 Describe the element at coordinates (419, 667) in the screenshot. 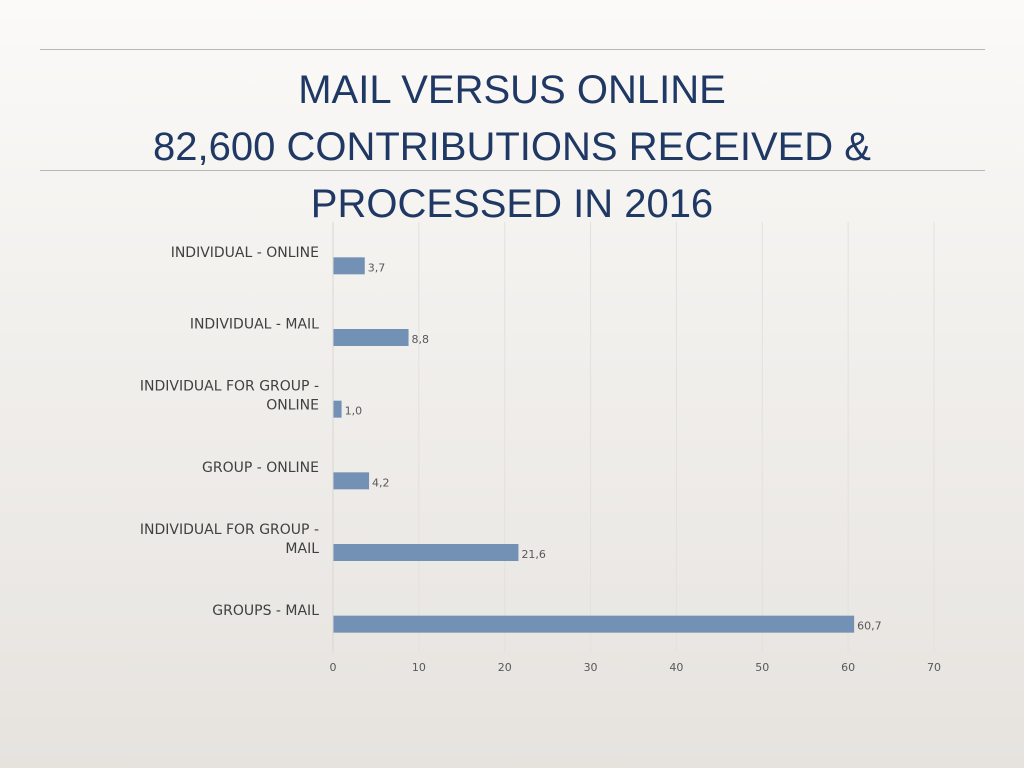

I see `x-tick-label-10: 10` at that location.